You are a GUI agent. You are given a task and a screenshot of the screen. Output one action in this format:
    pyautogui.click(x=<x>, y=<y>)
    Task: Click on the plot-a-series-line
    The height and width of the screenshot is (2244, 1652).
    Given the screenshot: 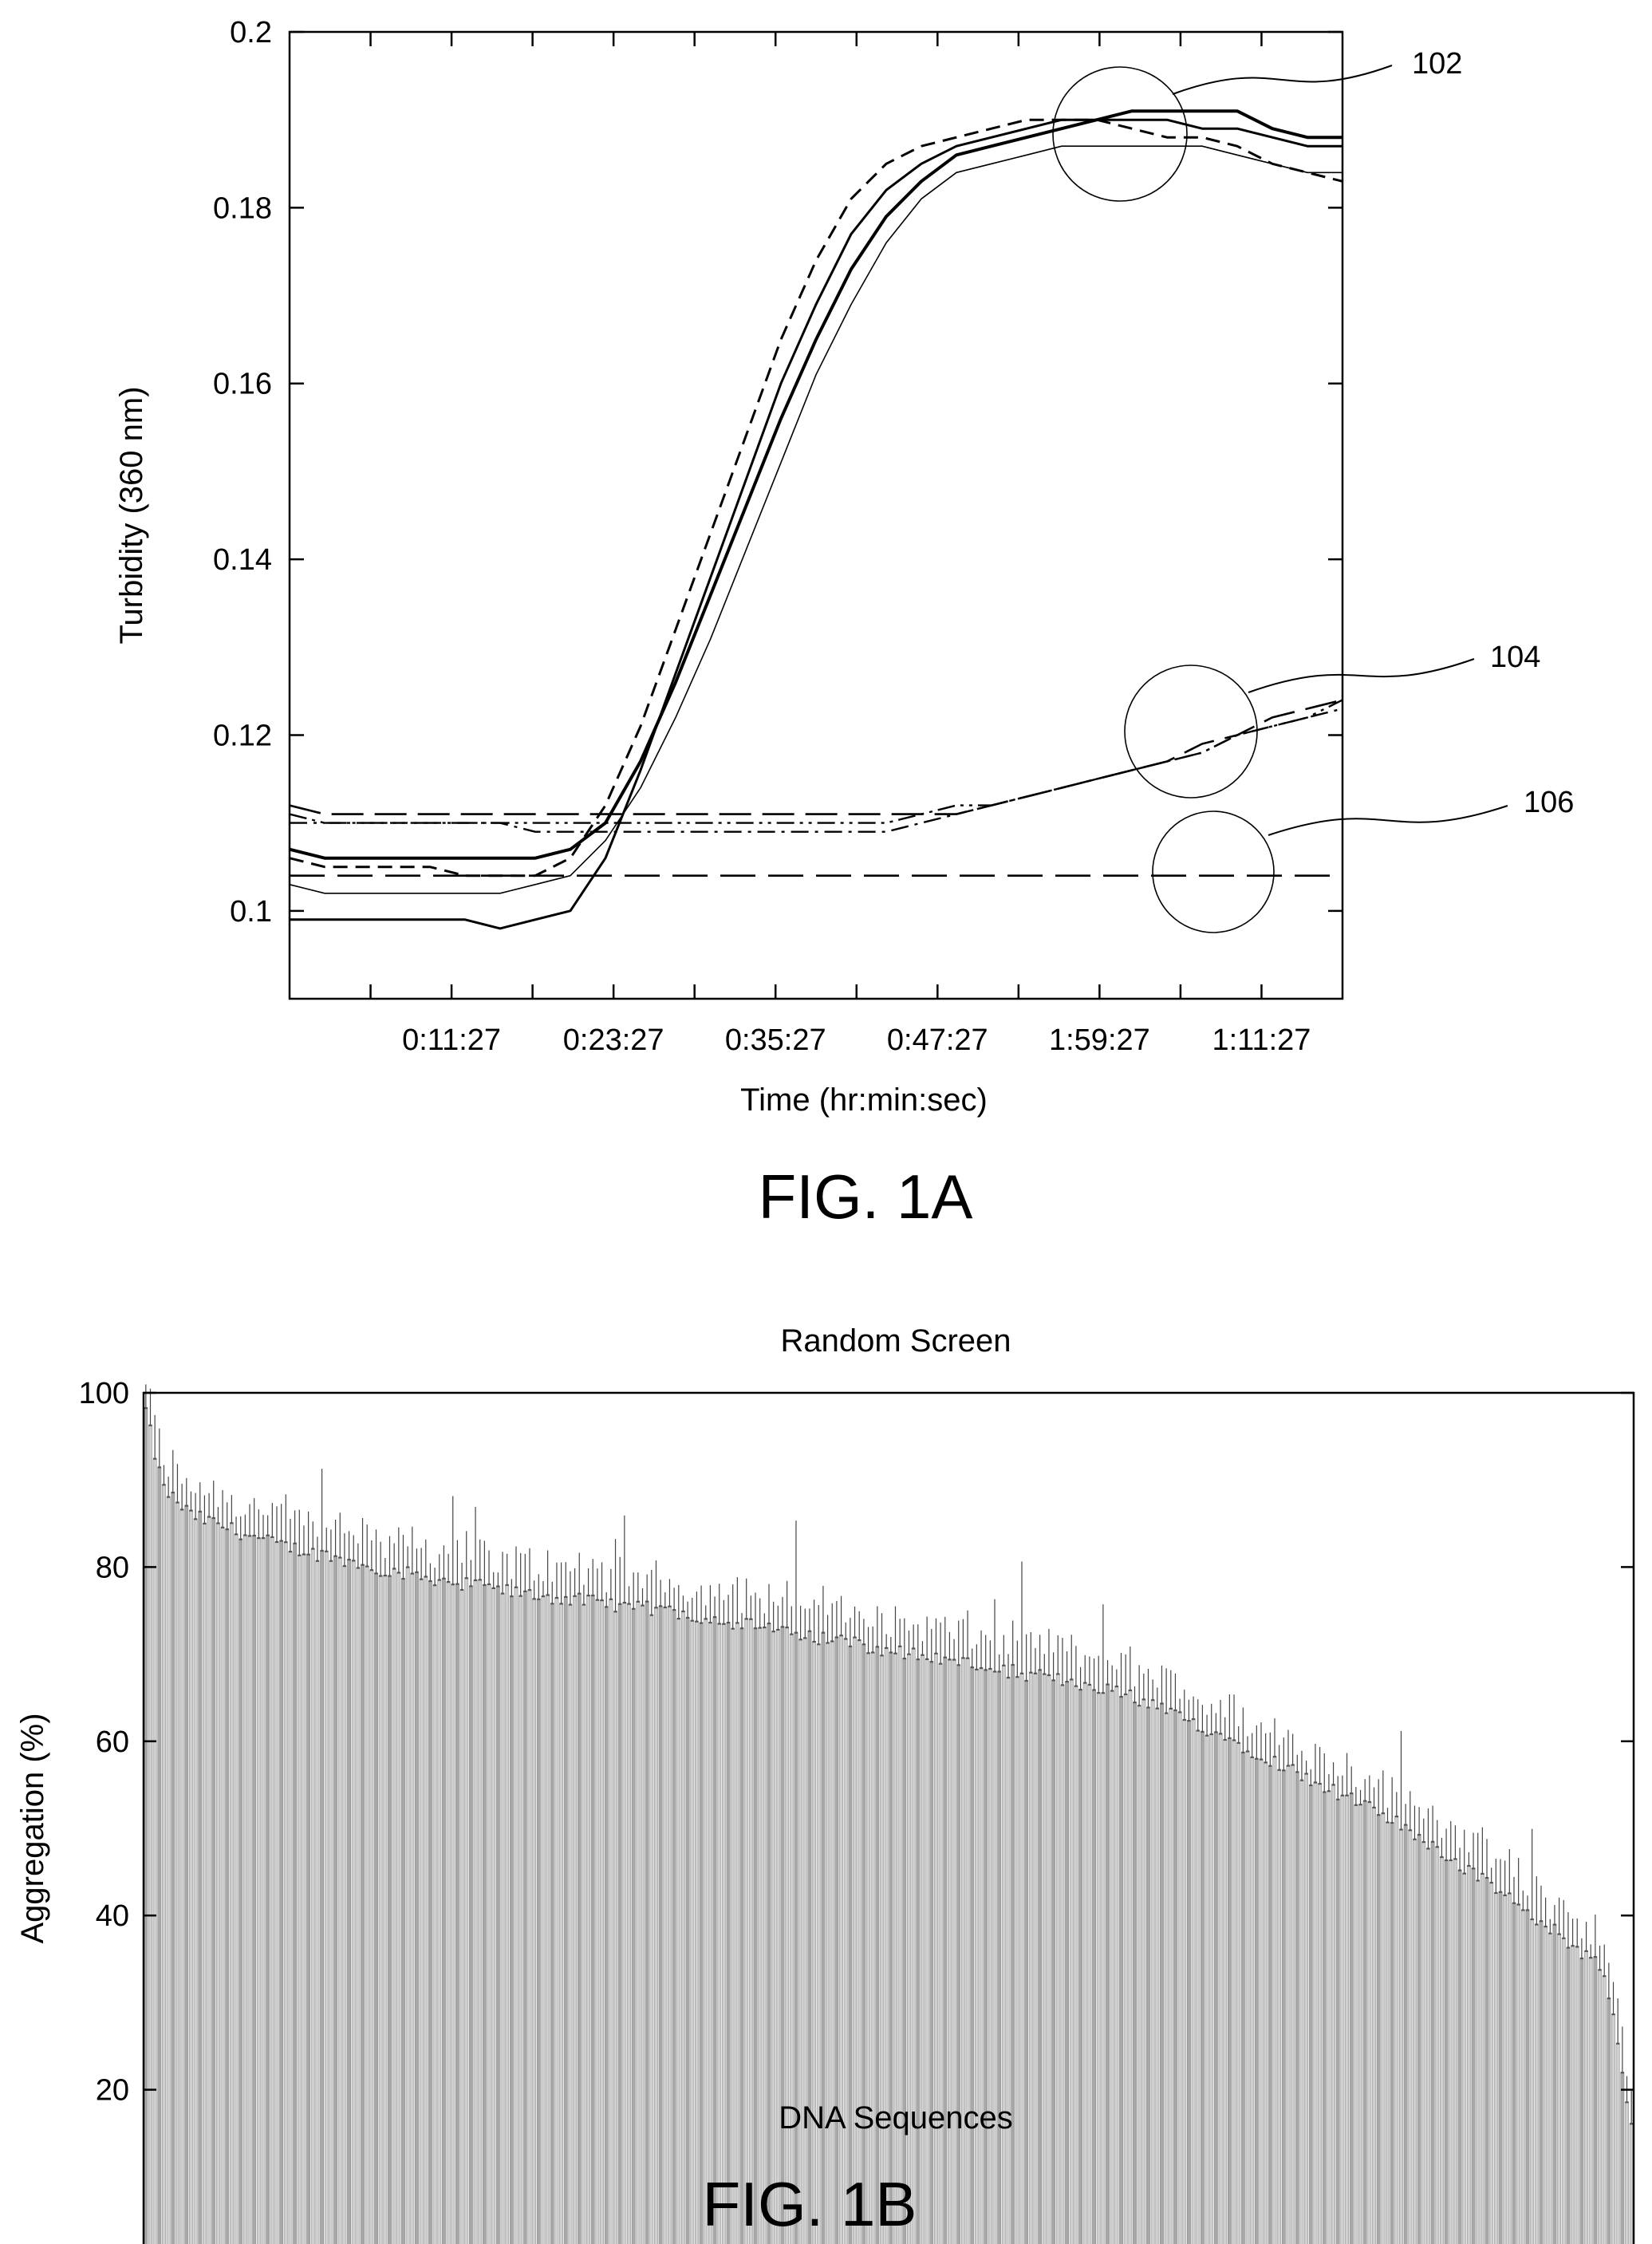 What is the action you would take?
    pyautogui.click(x=816, y=762)
    